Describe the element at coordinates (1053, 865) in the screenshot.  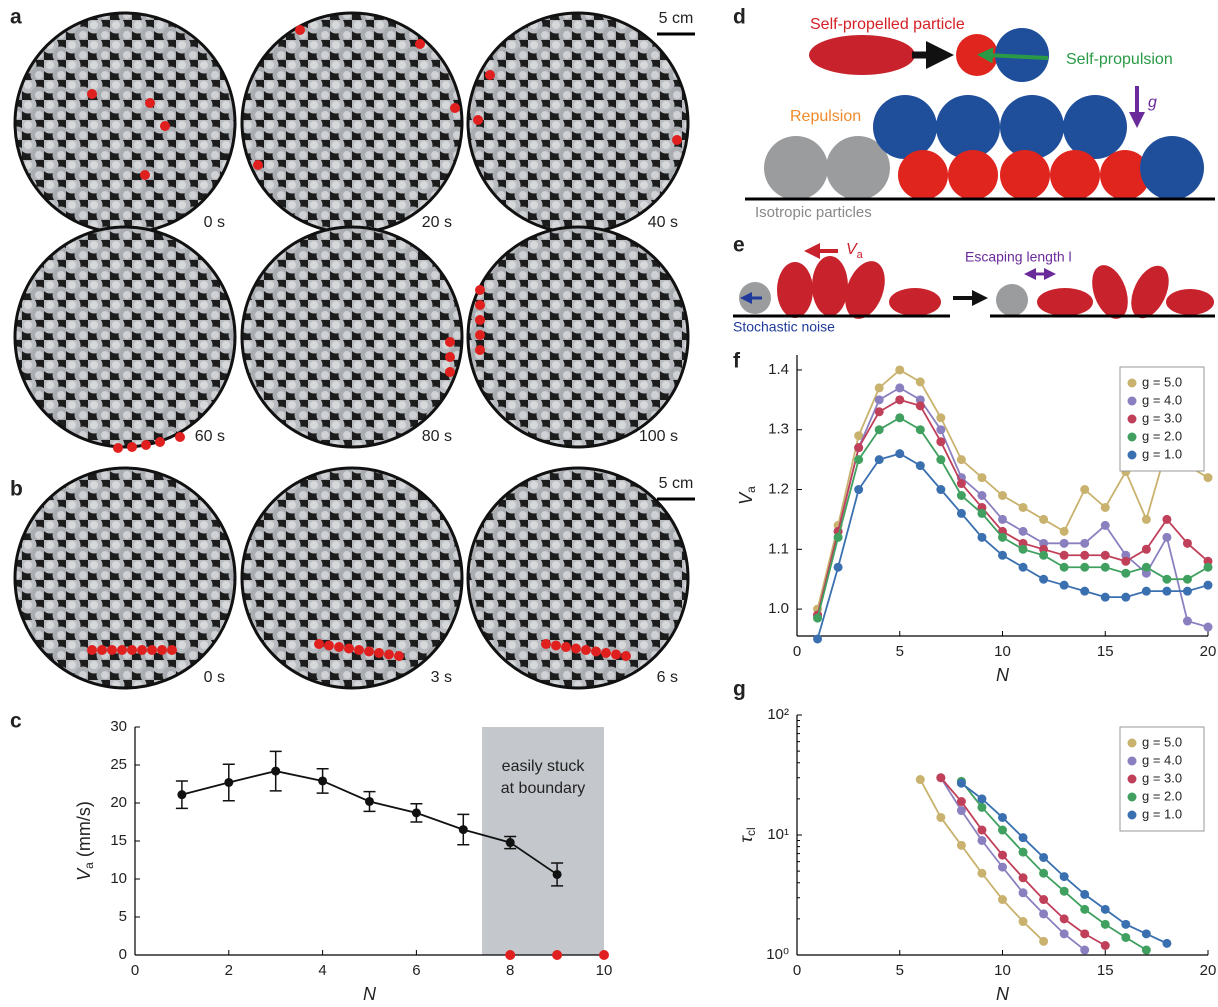
I see `series-line` at that location.